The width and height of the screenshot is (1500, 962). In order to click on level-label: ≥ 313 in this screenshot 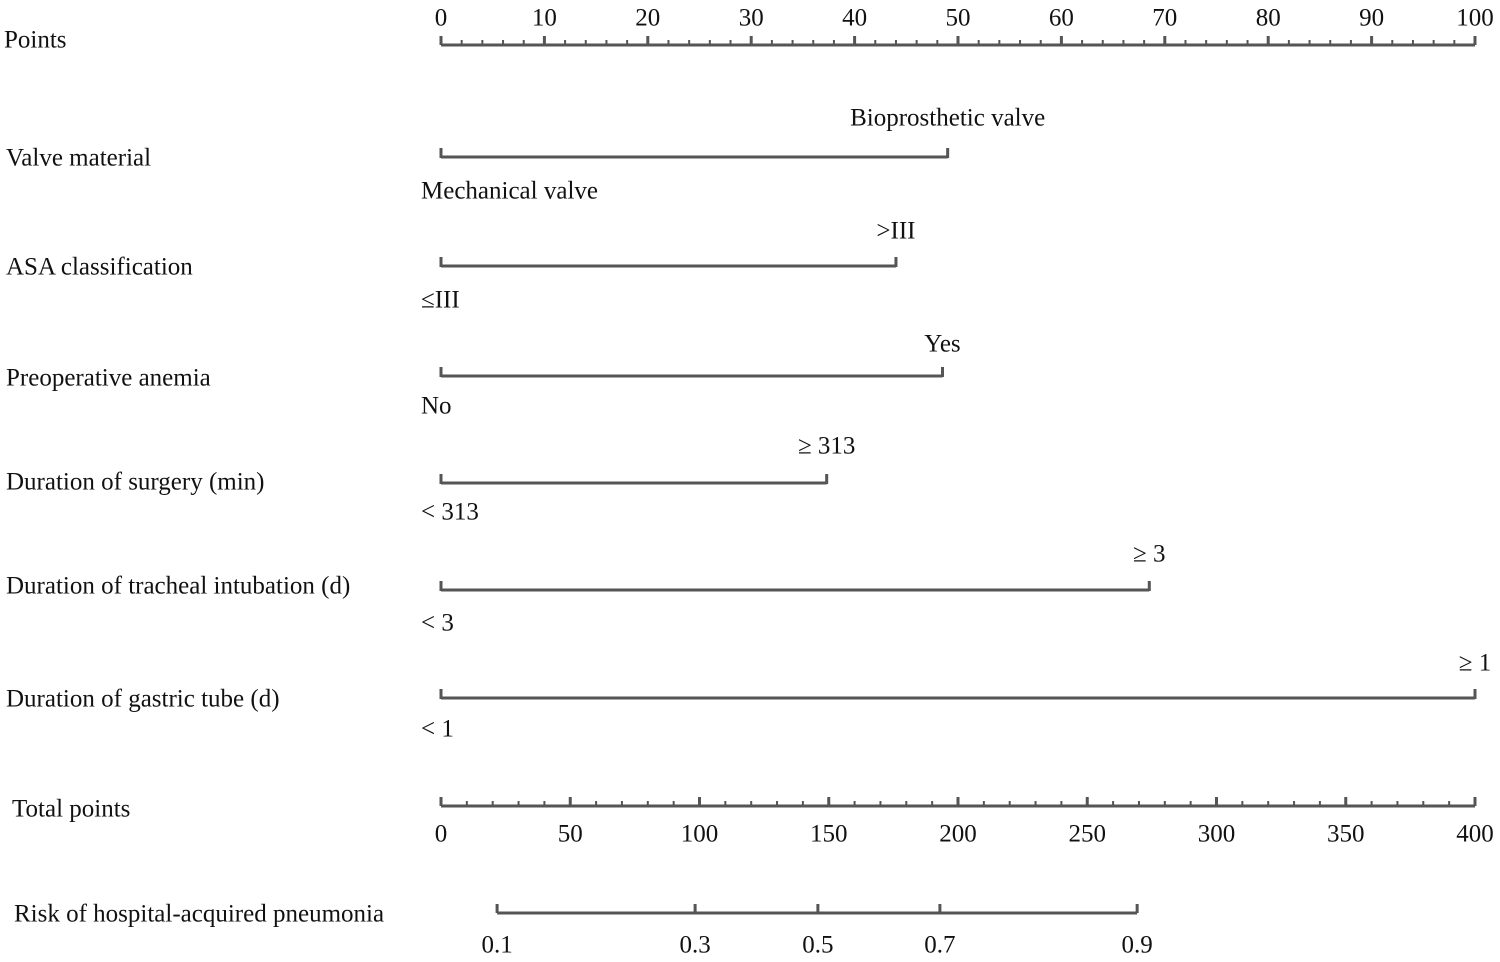, I will do `click(826, 446)`.